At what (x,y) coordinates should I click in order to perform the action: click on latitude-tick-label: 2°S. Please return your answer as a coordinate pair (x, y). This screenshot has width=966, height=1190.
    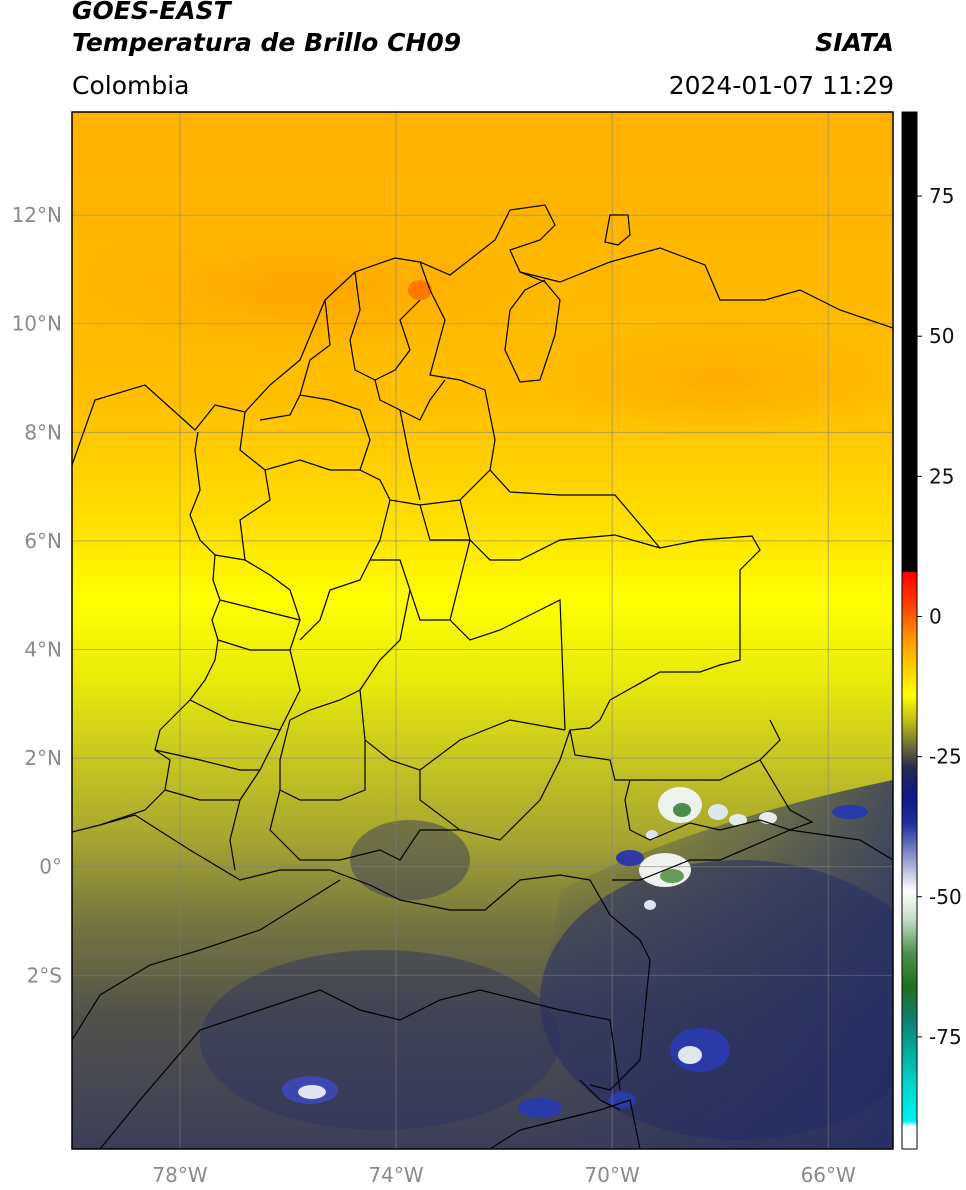
    Looking at the image, I should click on (44, 975).